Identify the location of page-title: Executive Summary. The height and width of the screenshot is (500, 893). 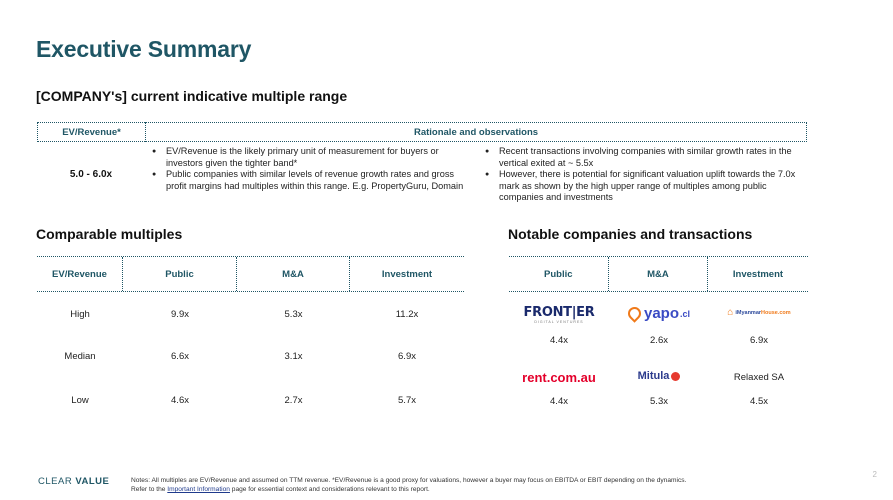
(144, 49).